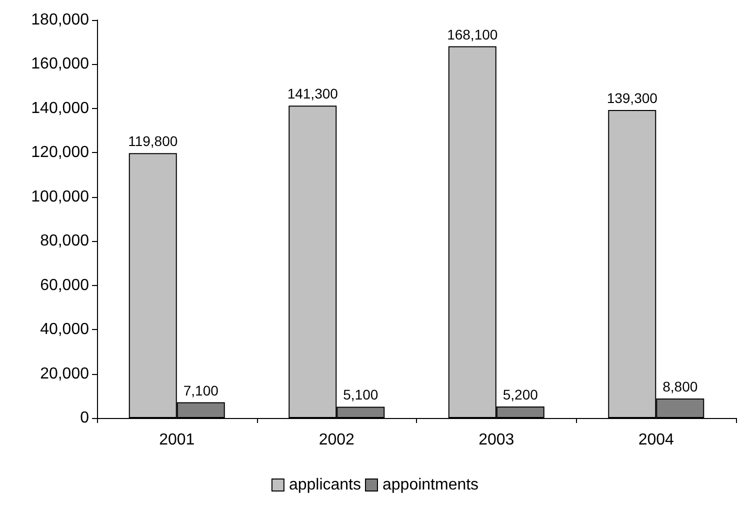 The image size is (750, 508). I want to click on y-tick-label: 80,000, so click(65, 241).